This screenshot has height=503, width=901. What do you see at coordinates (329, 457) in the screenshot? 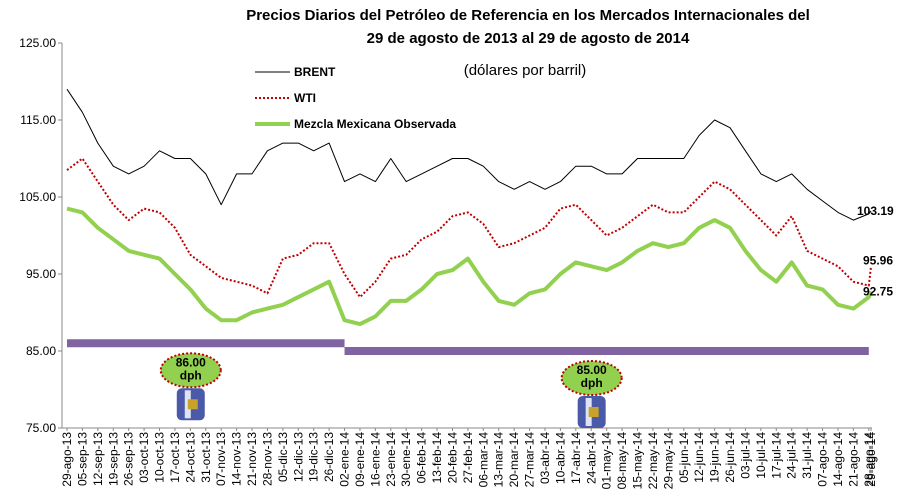
I see `x-tick-label: 26-dic-13` at bounding box center [329, 457].